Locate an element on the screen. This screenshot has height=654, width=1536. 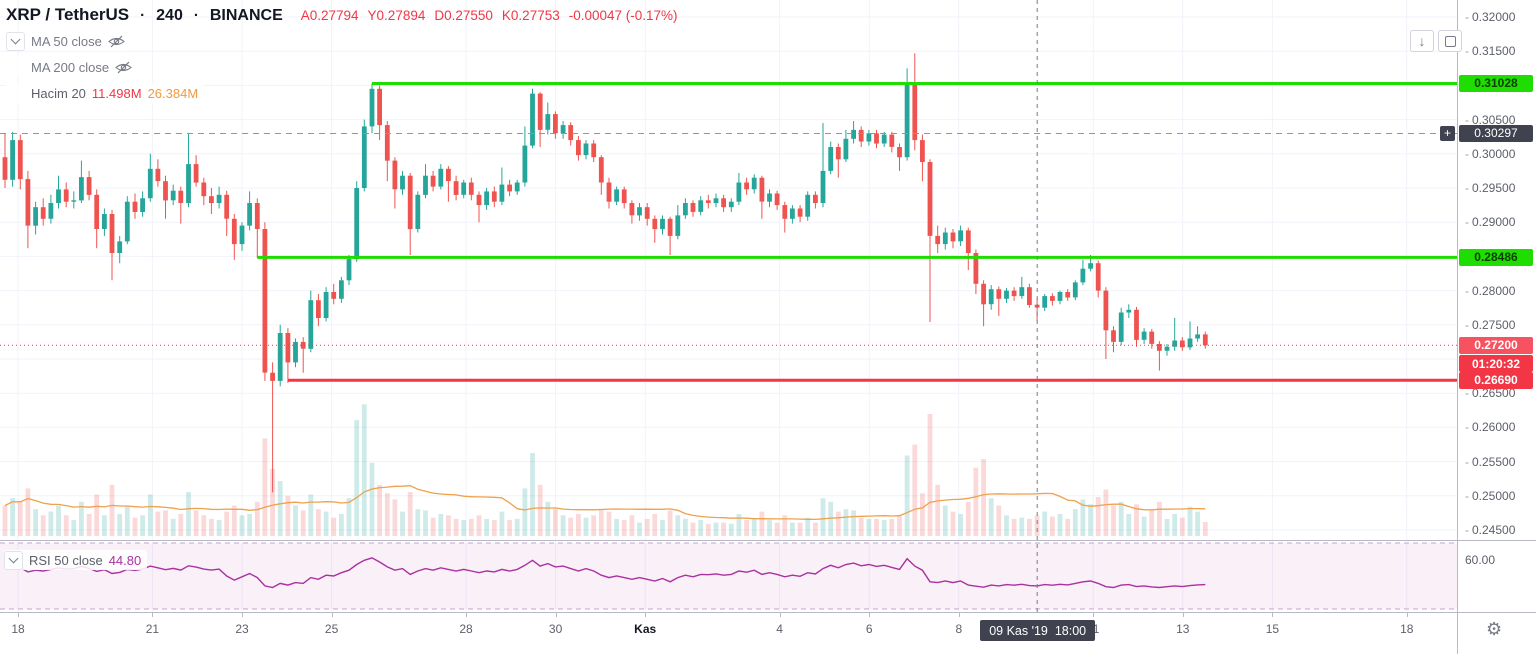
time-axis-tick: Kas is located at coordinates (645, 629).